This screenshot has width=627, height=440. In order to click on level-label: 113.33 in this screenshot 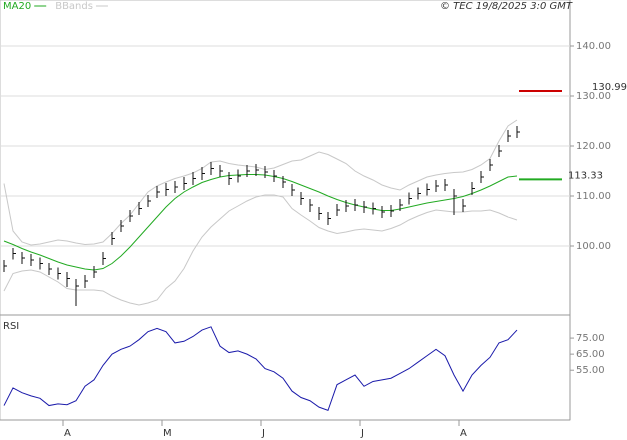, I will do `click(585, 175)`.